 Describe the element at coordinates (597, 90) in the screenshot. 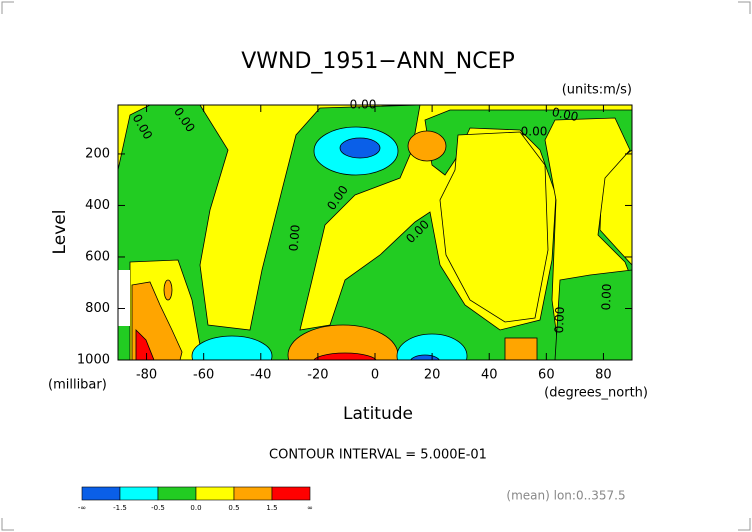

I see `units-label: (units:m/s)` at that location.